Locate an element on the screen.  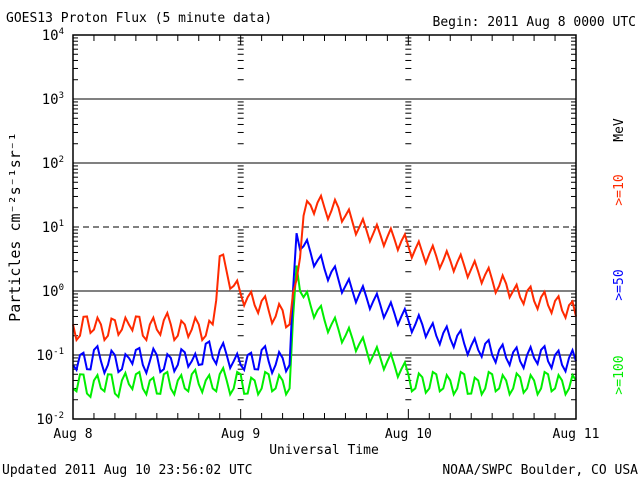
y-tick-label: 10⁻¹ is located at coordinates (50, 355).